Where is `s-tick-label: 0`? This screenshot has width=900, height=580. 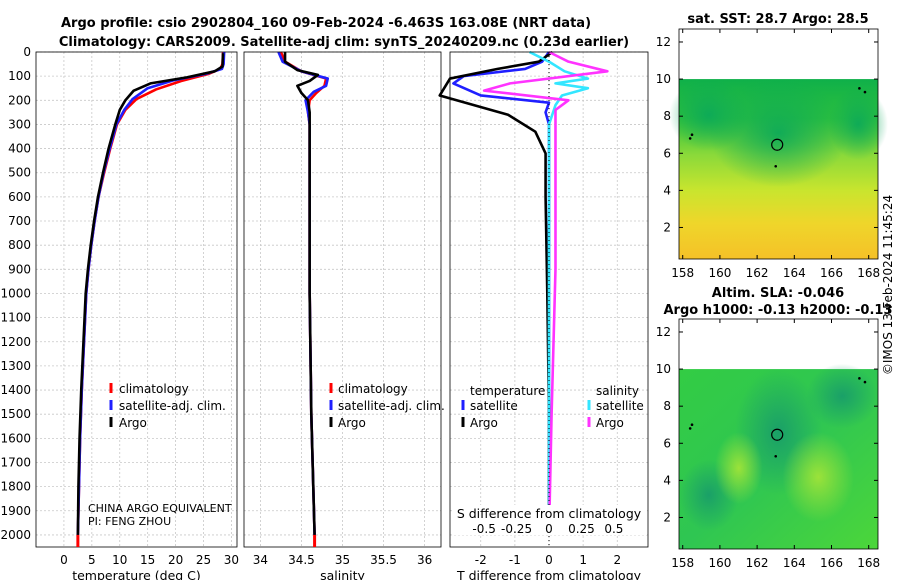
s-tick-label: 0 is located at coordinates (549, 529).